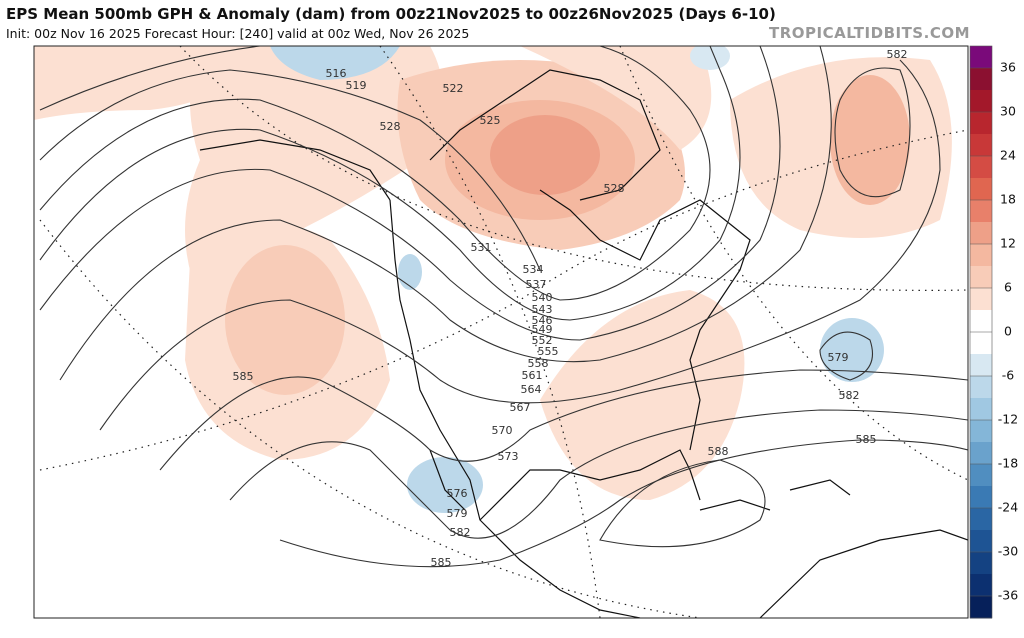 The image size is (1024, 638). What do you see at coordinates (718, 451) in the screenshot?
I see `contour-label: 588` at bounding box center [718, 451].